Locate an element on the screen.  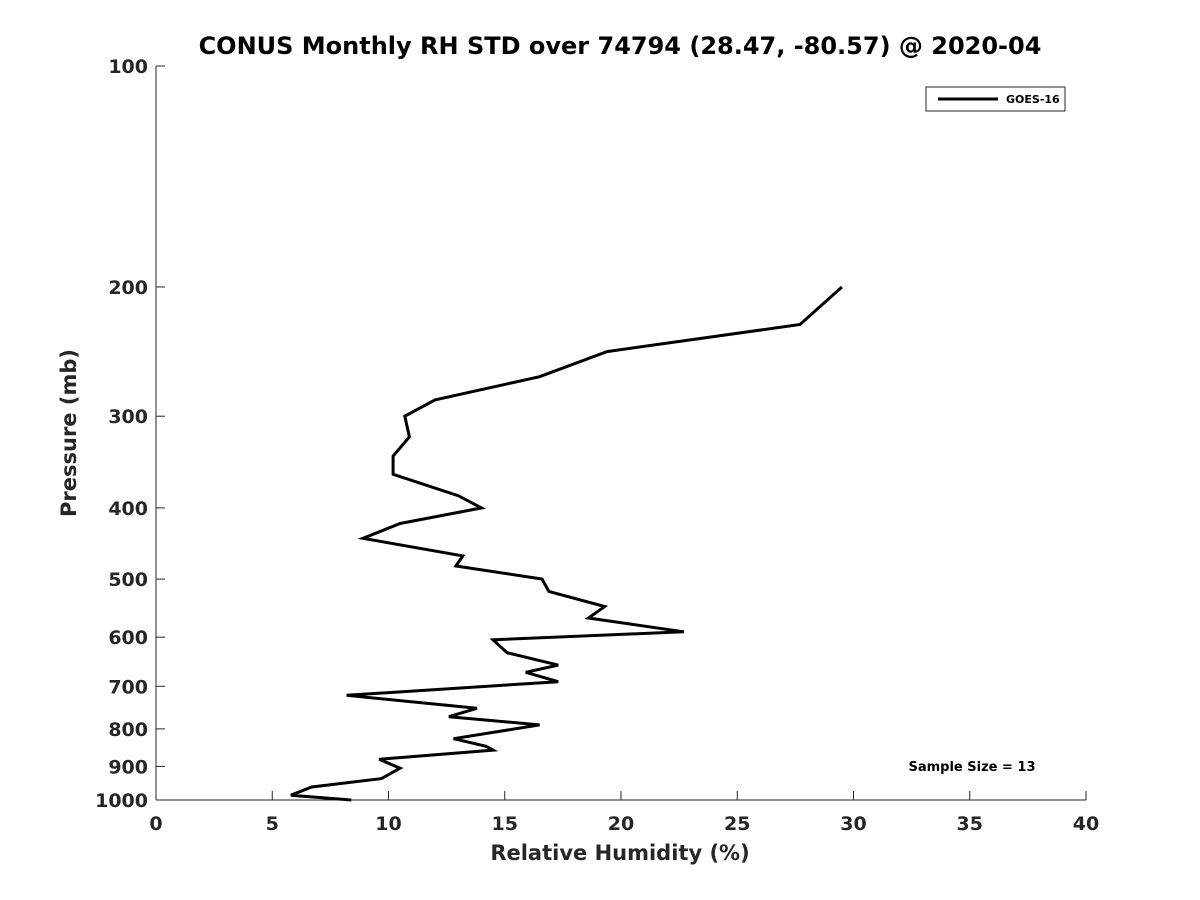
y-tick-label: 600 is located at coordinates (128, 638).